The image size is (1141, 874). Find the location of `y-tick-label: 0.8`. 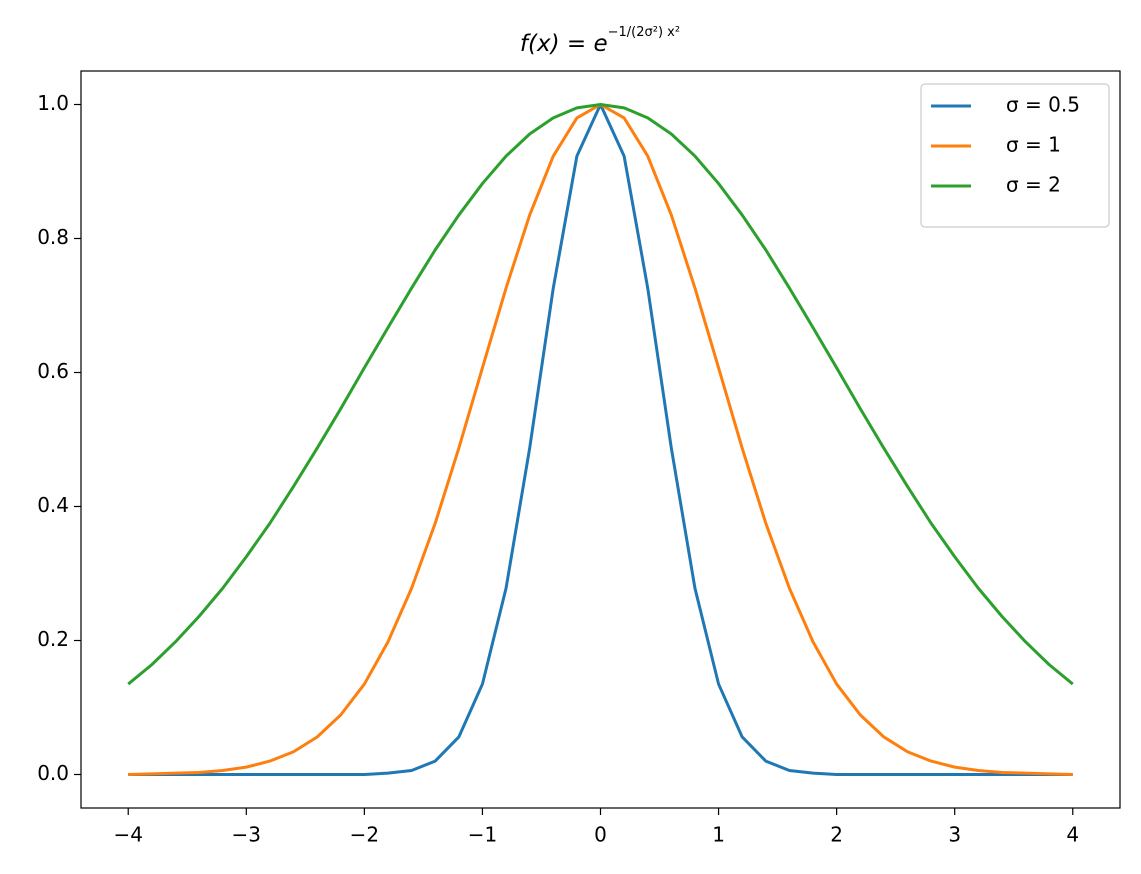

y-tick-label: 0.8 is located at coordinates (53, 237).